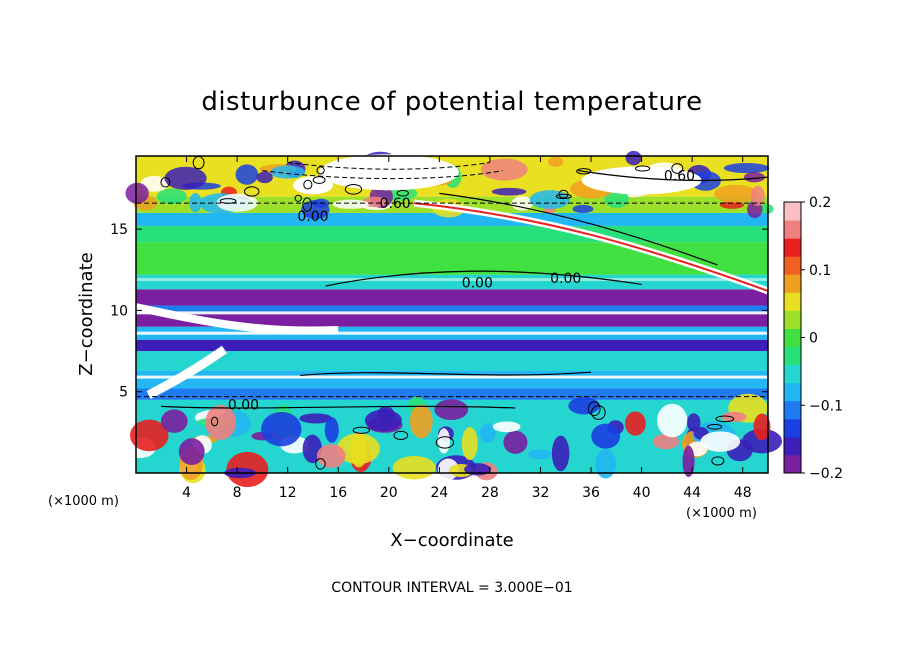  What do you see at coordinates (721, 513) in the screenshot?
I see `x-unit-right: (×1000 m)` at bounding box center [721, 513].